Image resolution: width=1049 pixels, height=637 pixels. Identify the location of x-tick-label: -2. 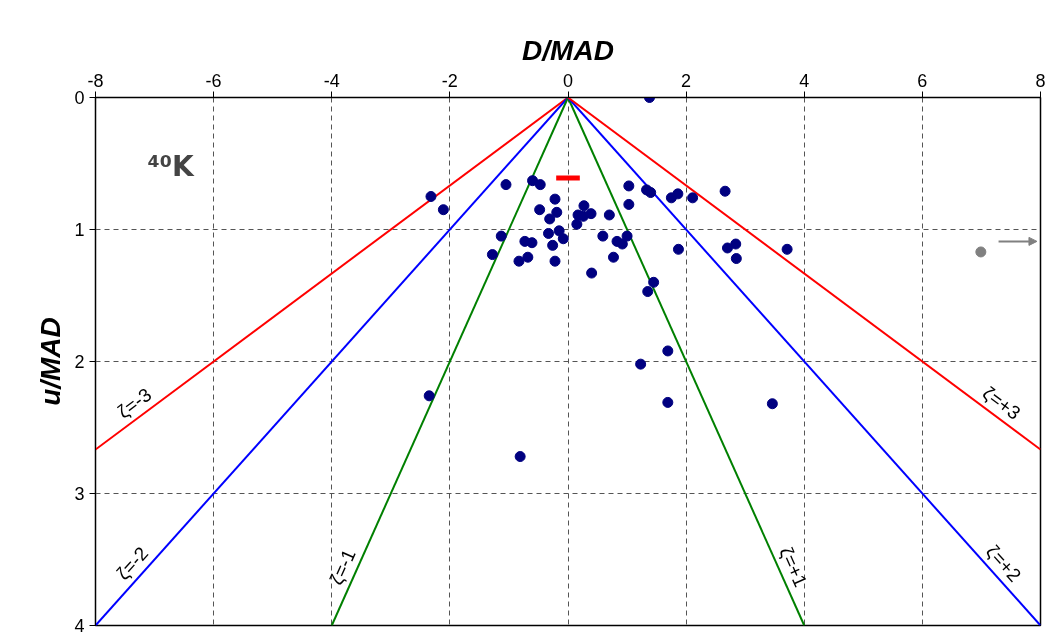
(449, 80).